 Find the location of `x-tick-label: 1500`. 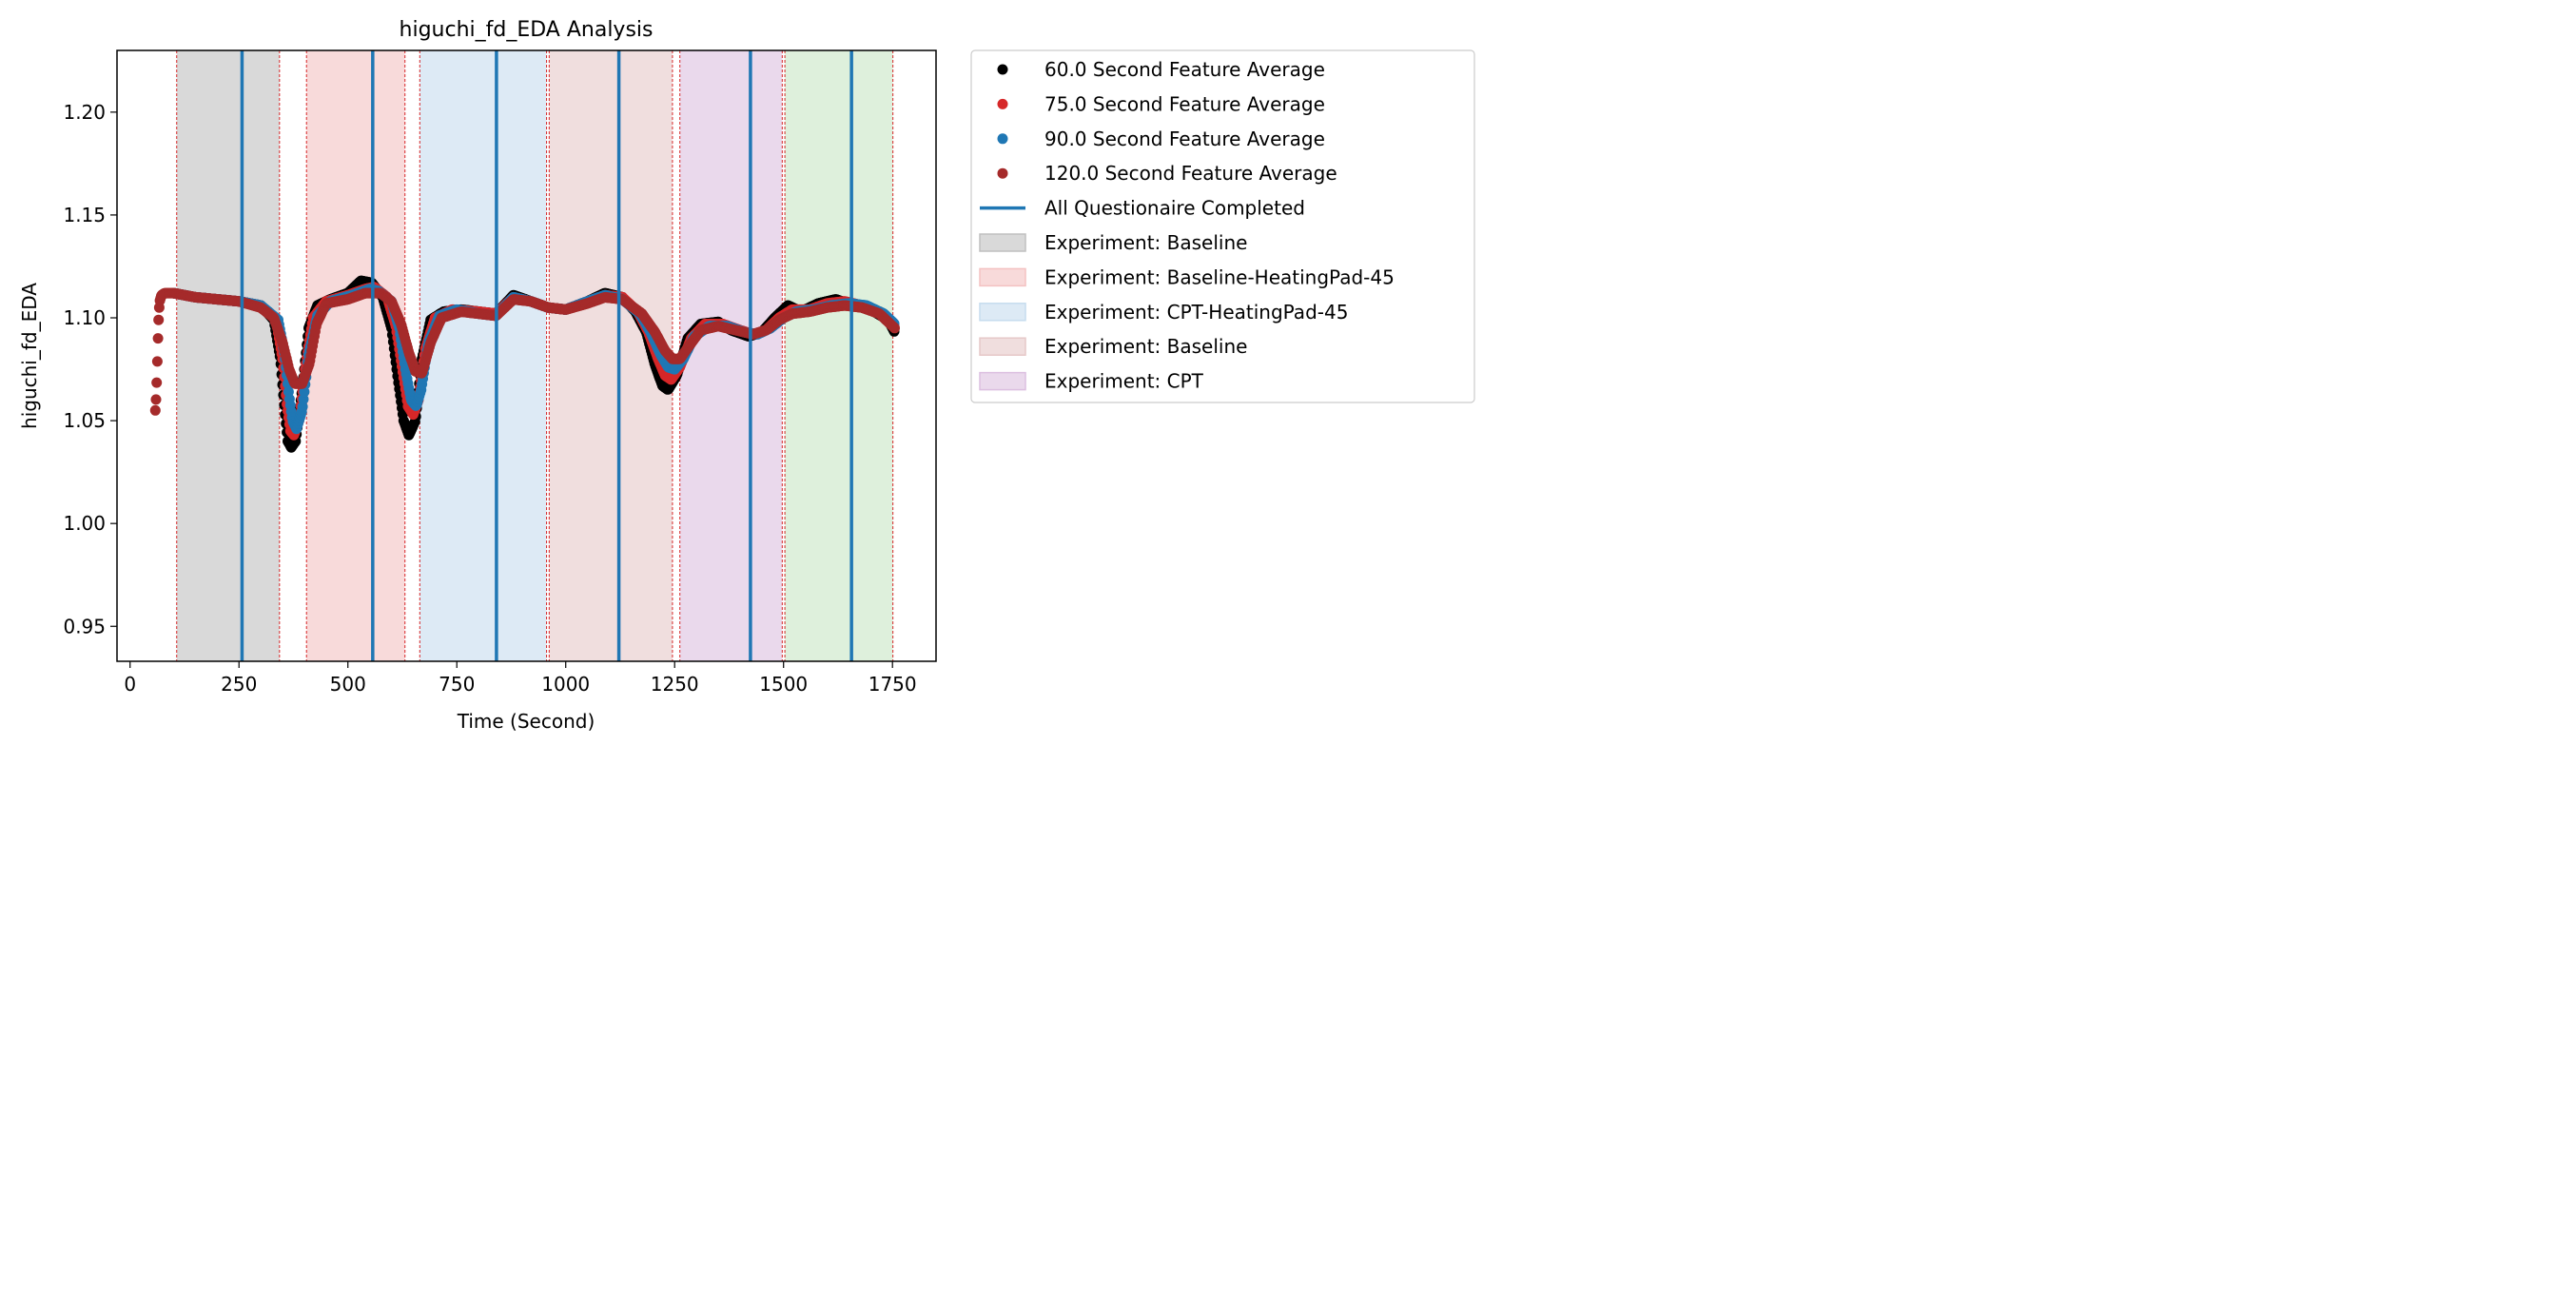

x-tick-label: 1500 is located at coordinates (783, 684).